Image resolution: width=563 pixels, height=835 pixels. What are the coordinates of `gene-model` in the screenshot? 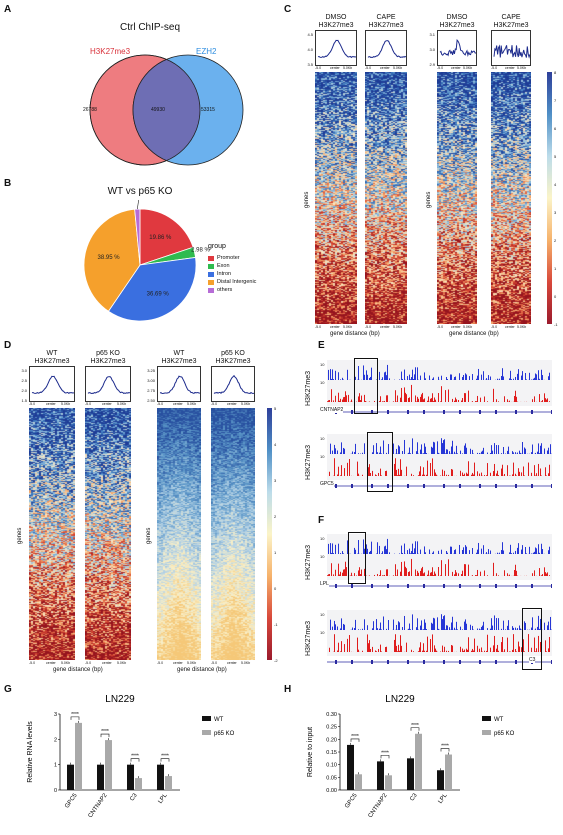 It's located at (439, 486).